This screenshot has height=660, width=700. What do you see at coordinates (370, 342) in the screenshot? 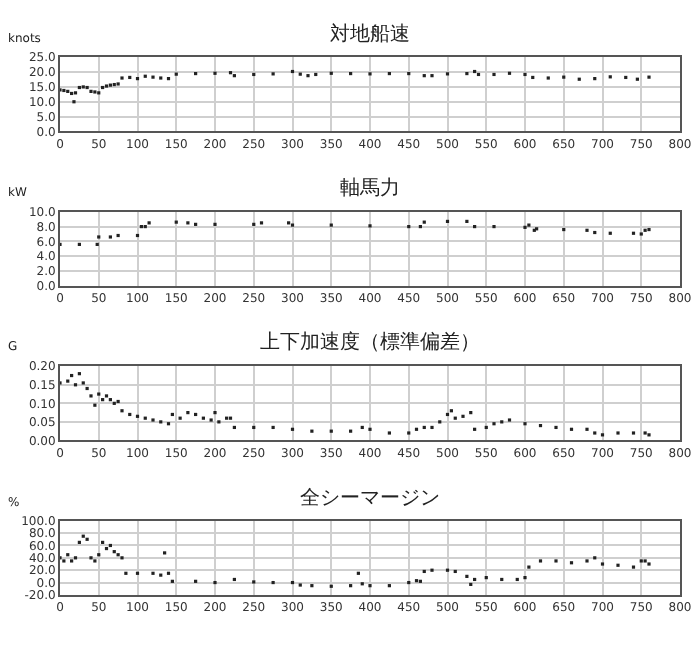
I see `chart-title: 上下加速度（標準偏差）` at bounding box center [370, 342].